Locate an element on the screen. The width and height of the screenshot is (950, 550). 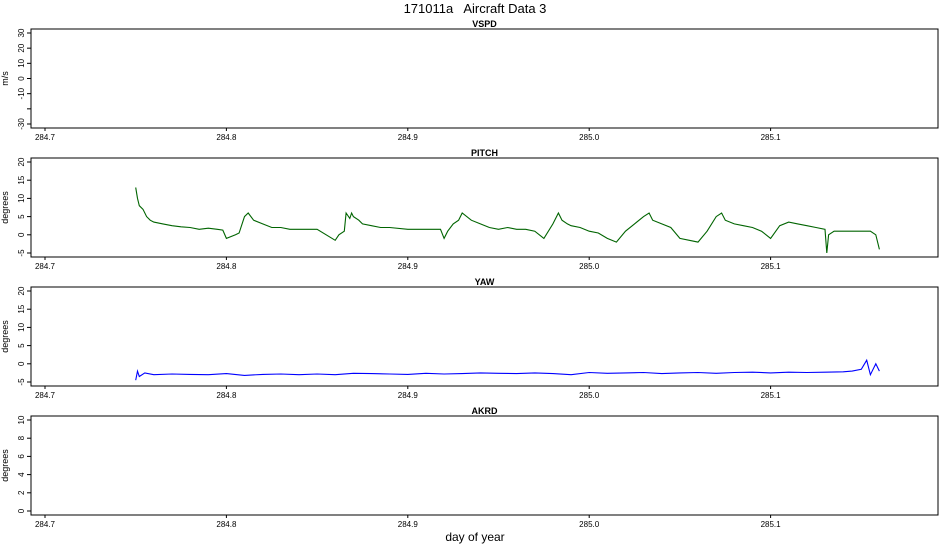
panel-1-xtick-label: 284.7 is located at coordinates (45, 266).